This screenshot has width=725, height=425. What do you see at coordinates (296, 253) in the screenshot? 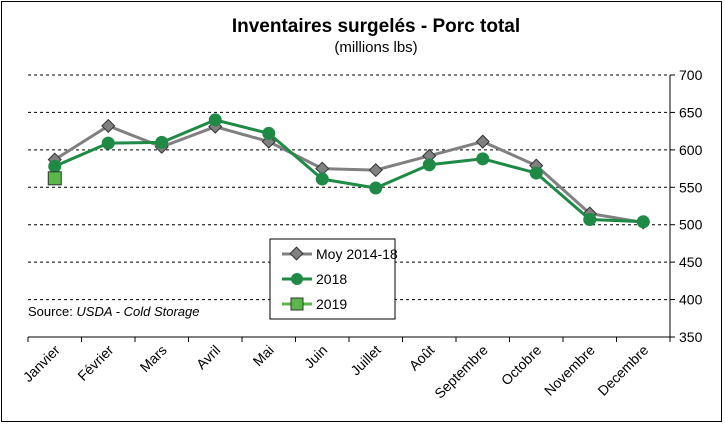
I see `legend-marker-moy-diamond-icon` at bounding box center [296, 253].